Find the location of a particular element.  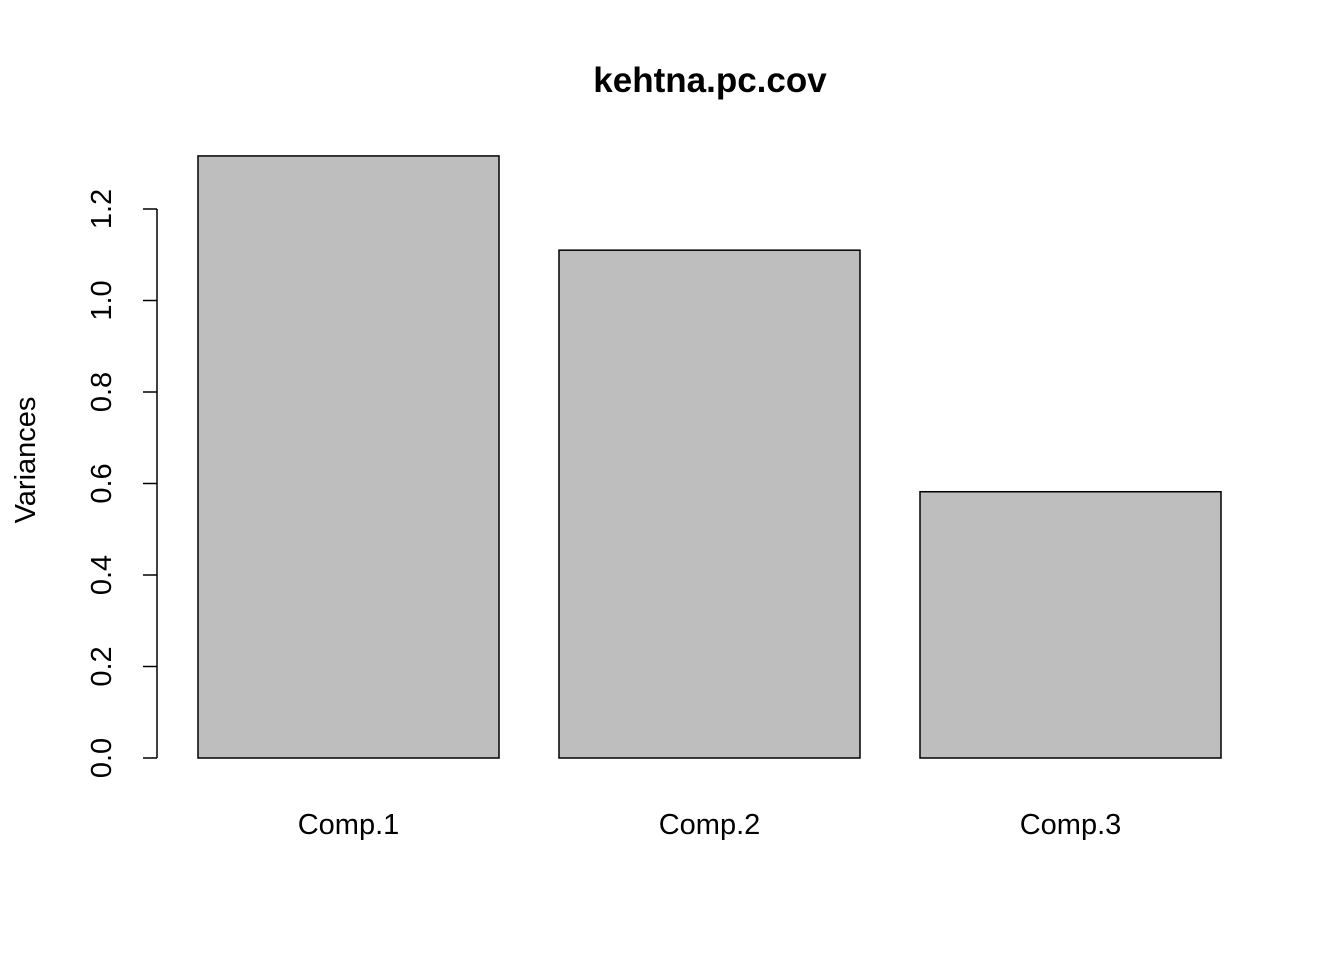

x-tick-label: Comp.1 is located at coordinates (349, 825).